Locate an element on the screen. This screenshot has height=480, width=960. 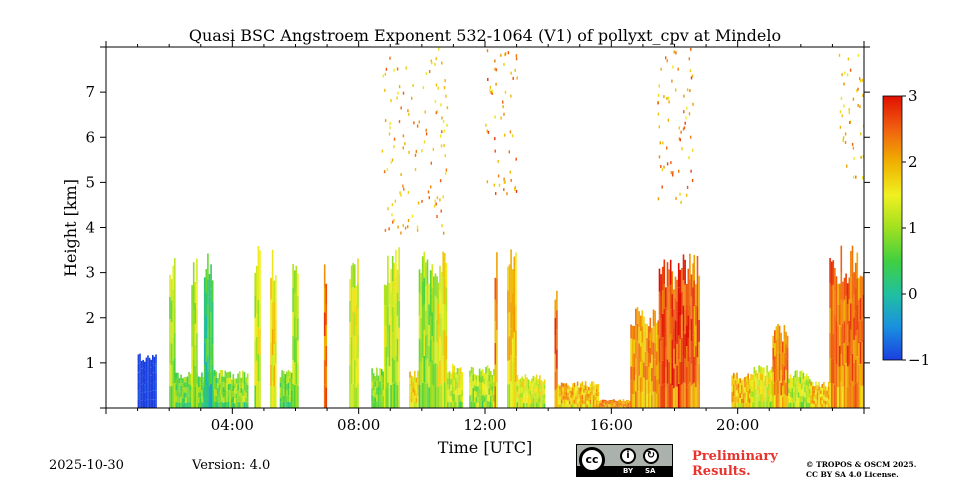
preliminary-notice: Preliminary Results. is located at coordinates (735, 464).